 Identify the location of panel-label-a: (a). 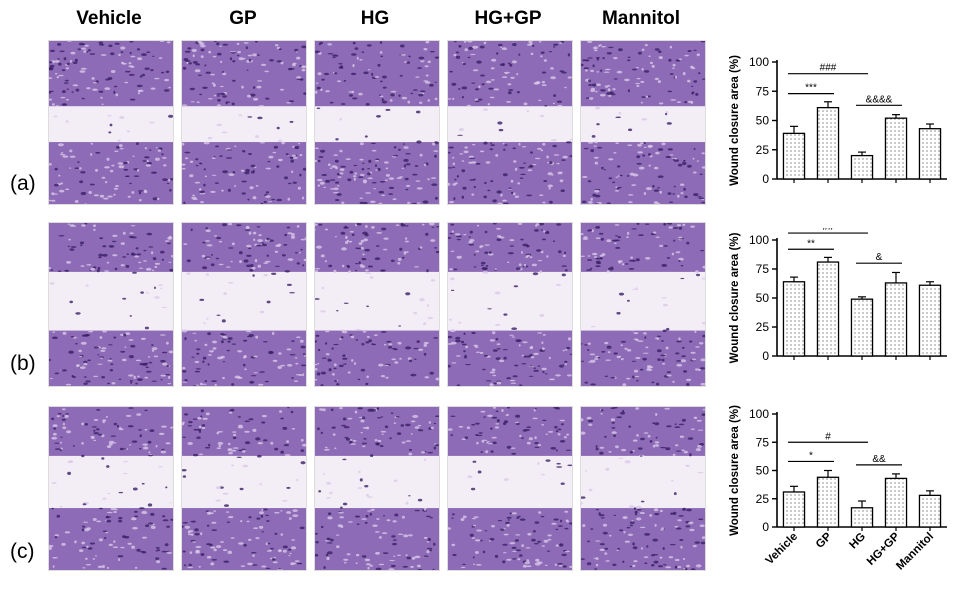
(23, 183).